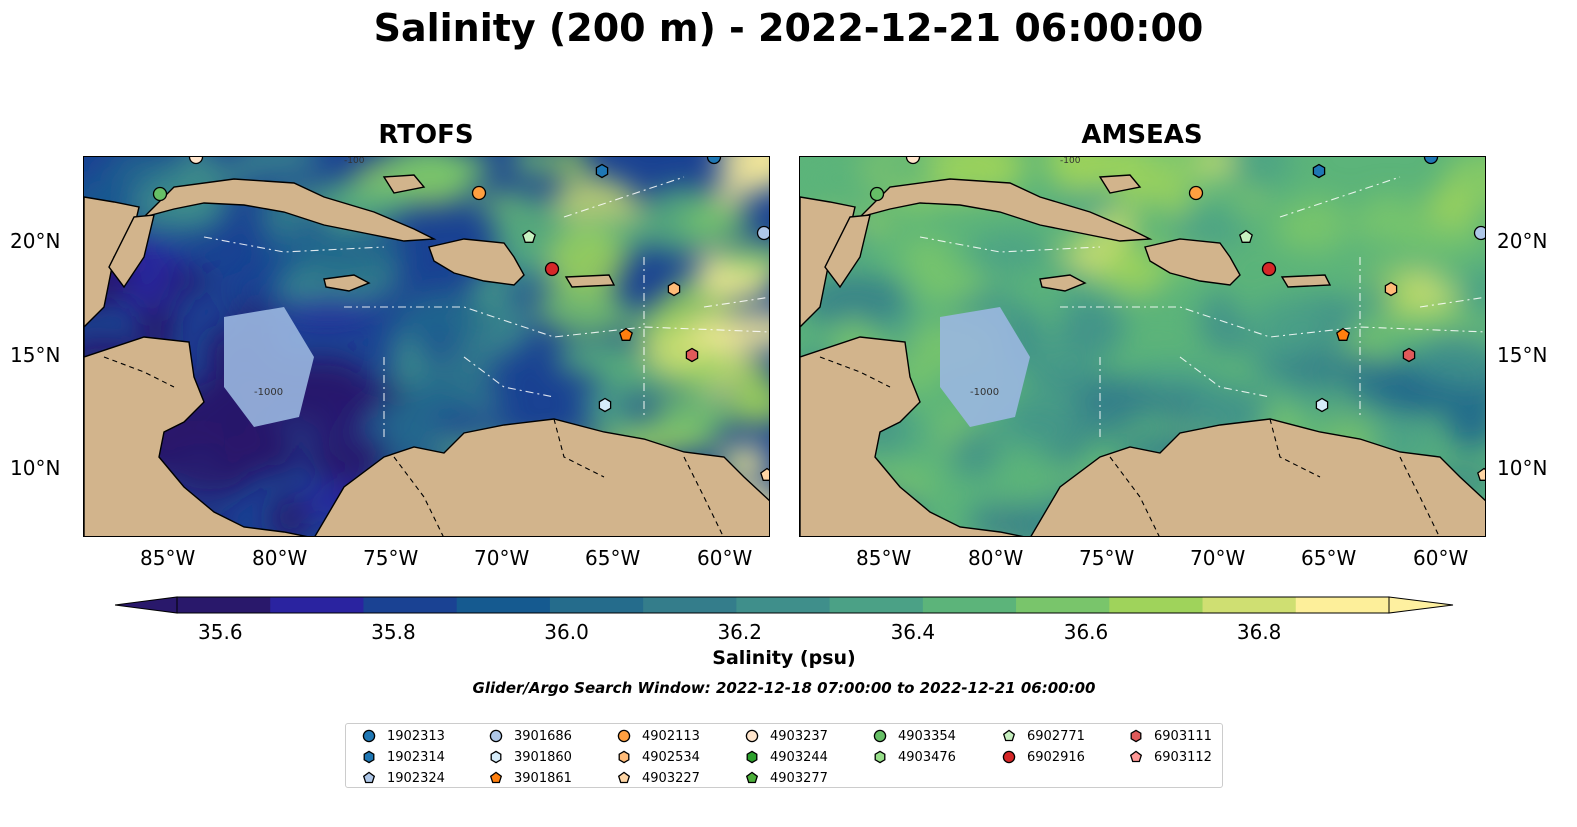 This screenshot has height=827, width=1577. Describe the element at coordinates (996, 558) in the screenshot. I see `lon-tick-amseas: 80°W` at that location.